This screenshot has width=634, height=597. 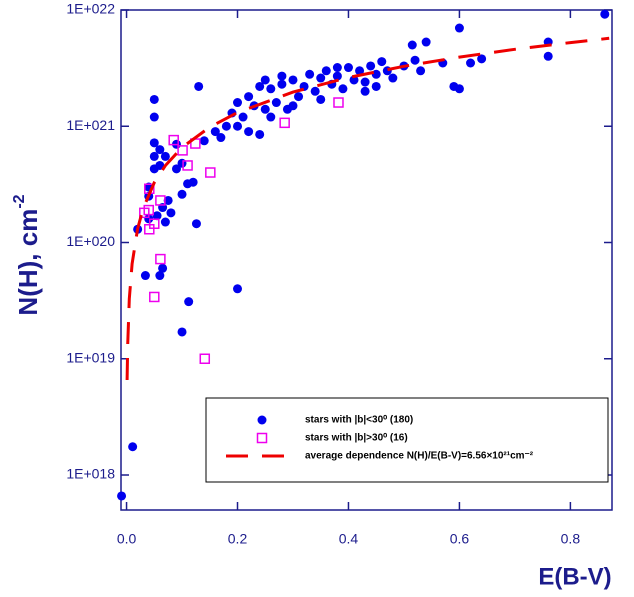 I want to click on y-tick-label: 1E+020, so click(x=90, y=241).